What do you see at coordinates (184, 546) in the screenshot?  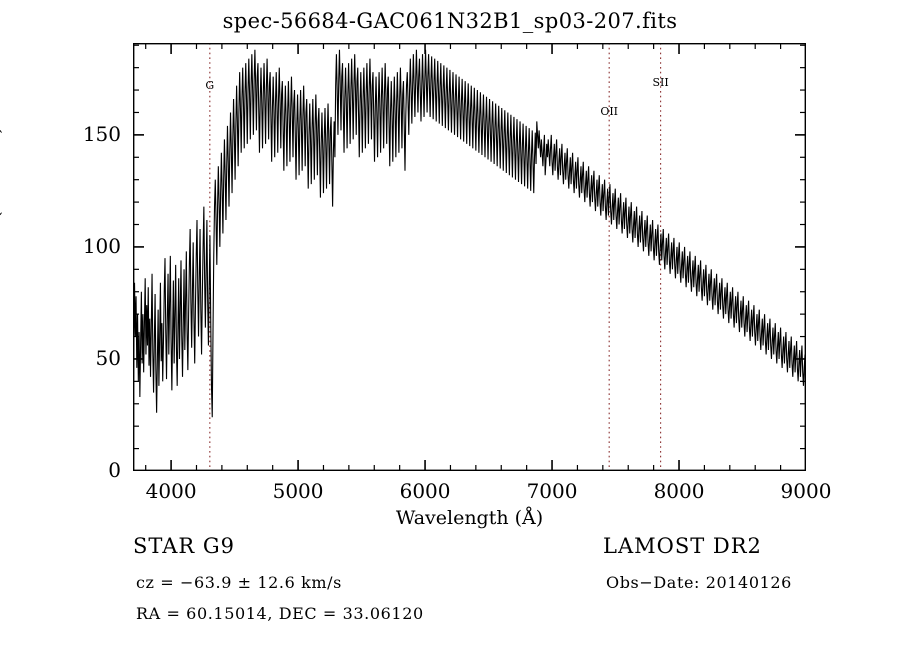 I see `footer-star-type: STAR G9` at bounding box center [184, 546].